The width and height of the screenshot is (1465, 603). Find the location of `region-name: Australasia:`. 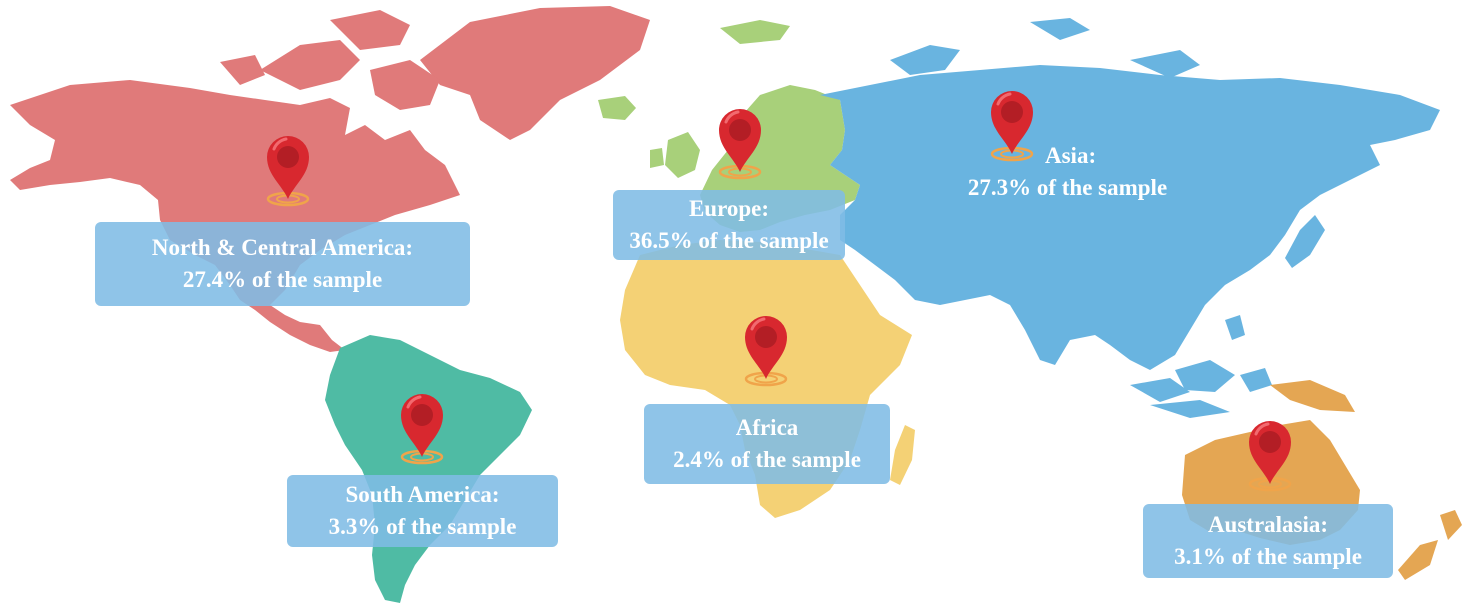

region-name: Australasia: is located at coordinates (1268, 525).